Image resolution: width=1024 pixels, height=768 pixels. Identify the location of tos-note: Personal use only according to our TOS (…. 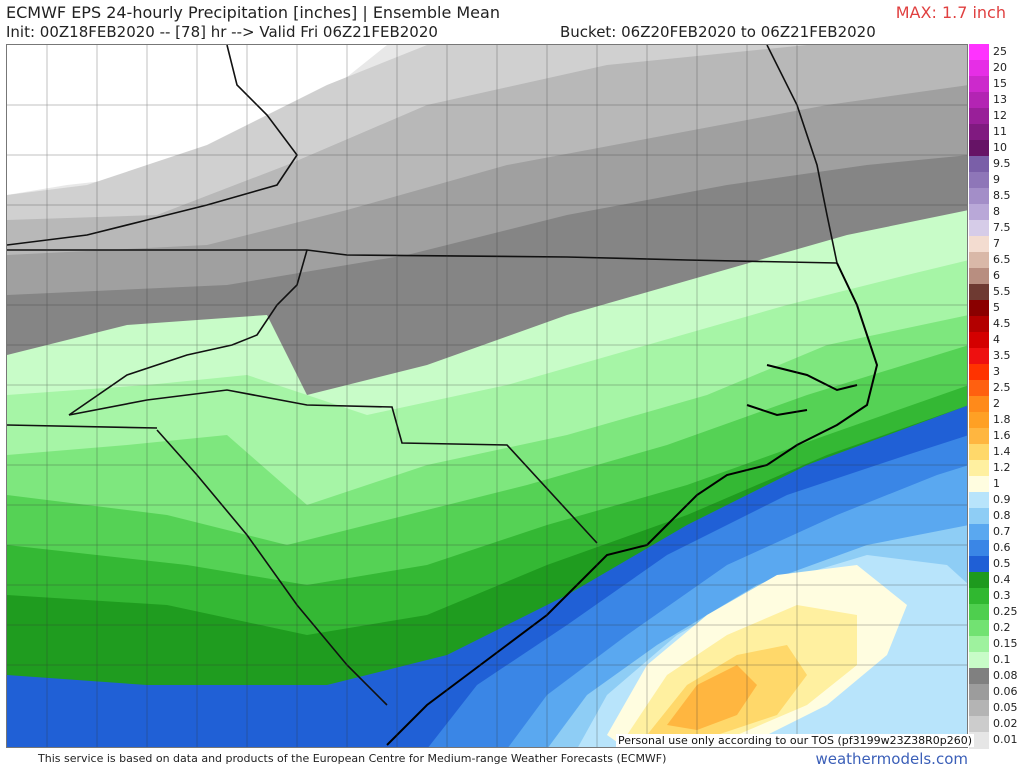
(795, 740).